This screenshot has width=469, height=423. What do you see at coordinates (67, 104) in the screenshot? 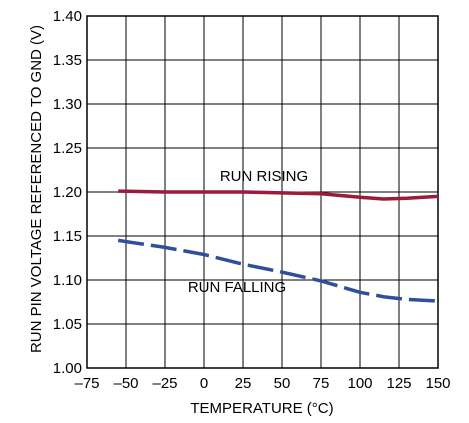
I see `y-tick-label: 1.30` at bounding box center [67, 104].